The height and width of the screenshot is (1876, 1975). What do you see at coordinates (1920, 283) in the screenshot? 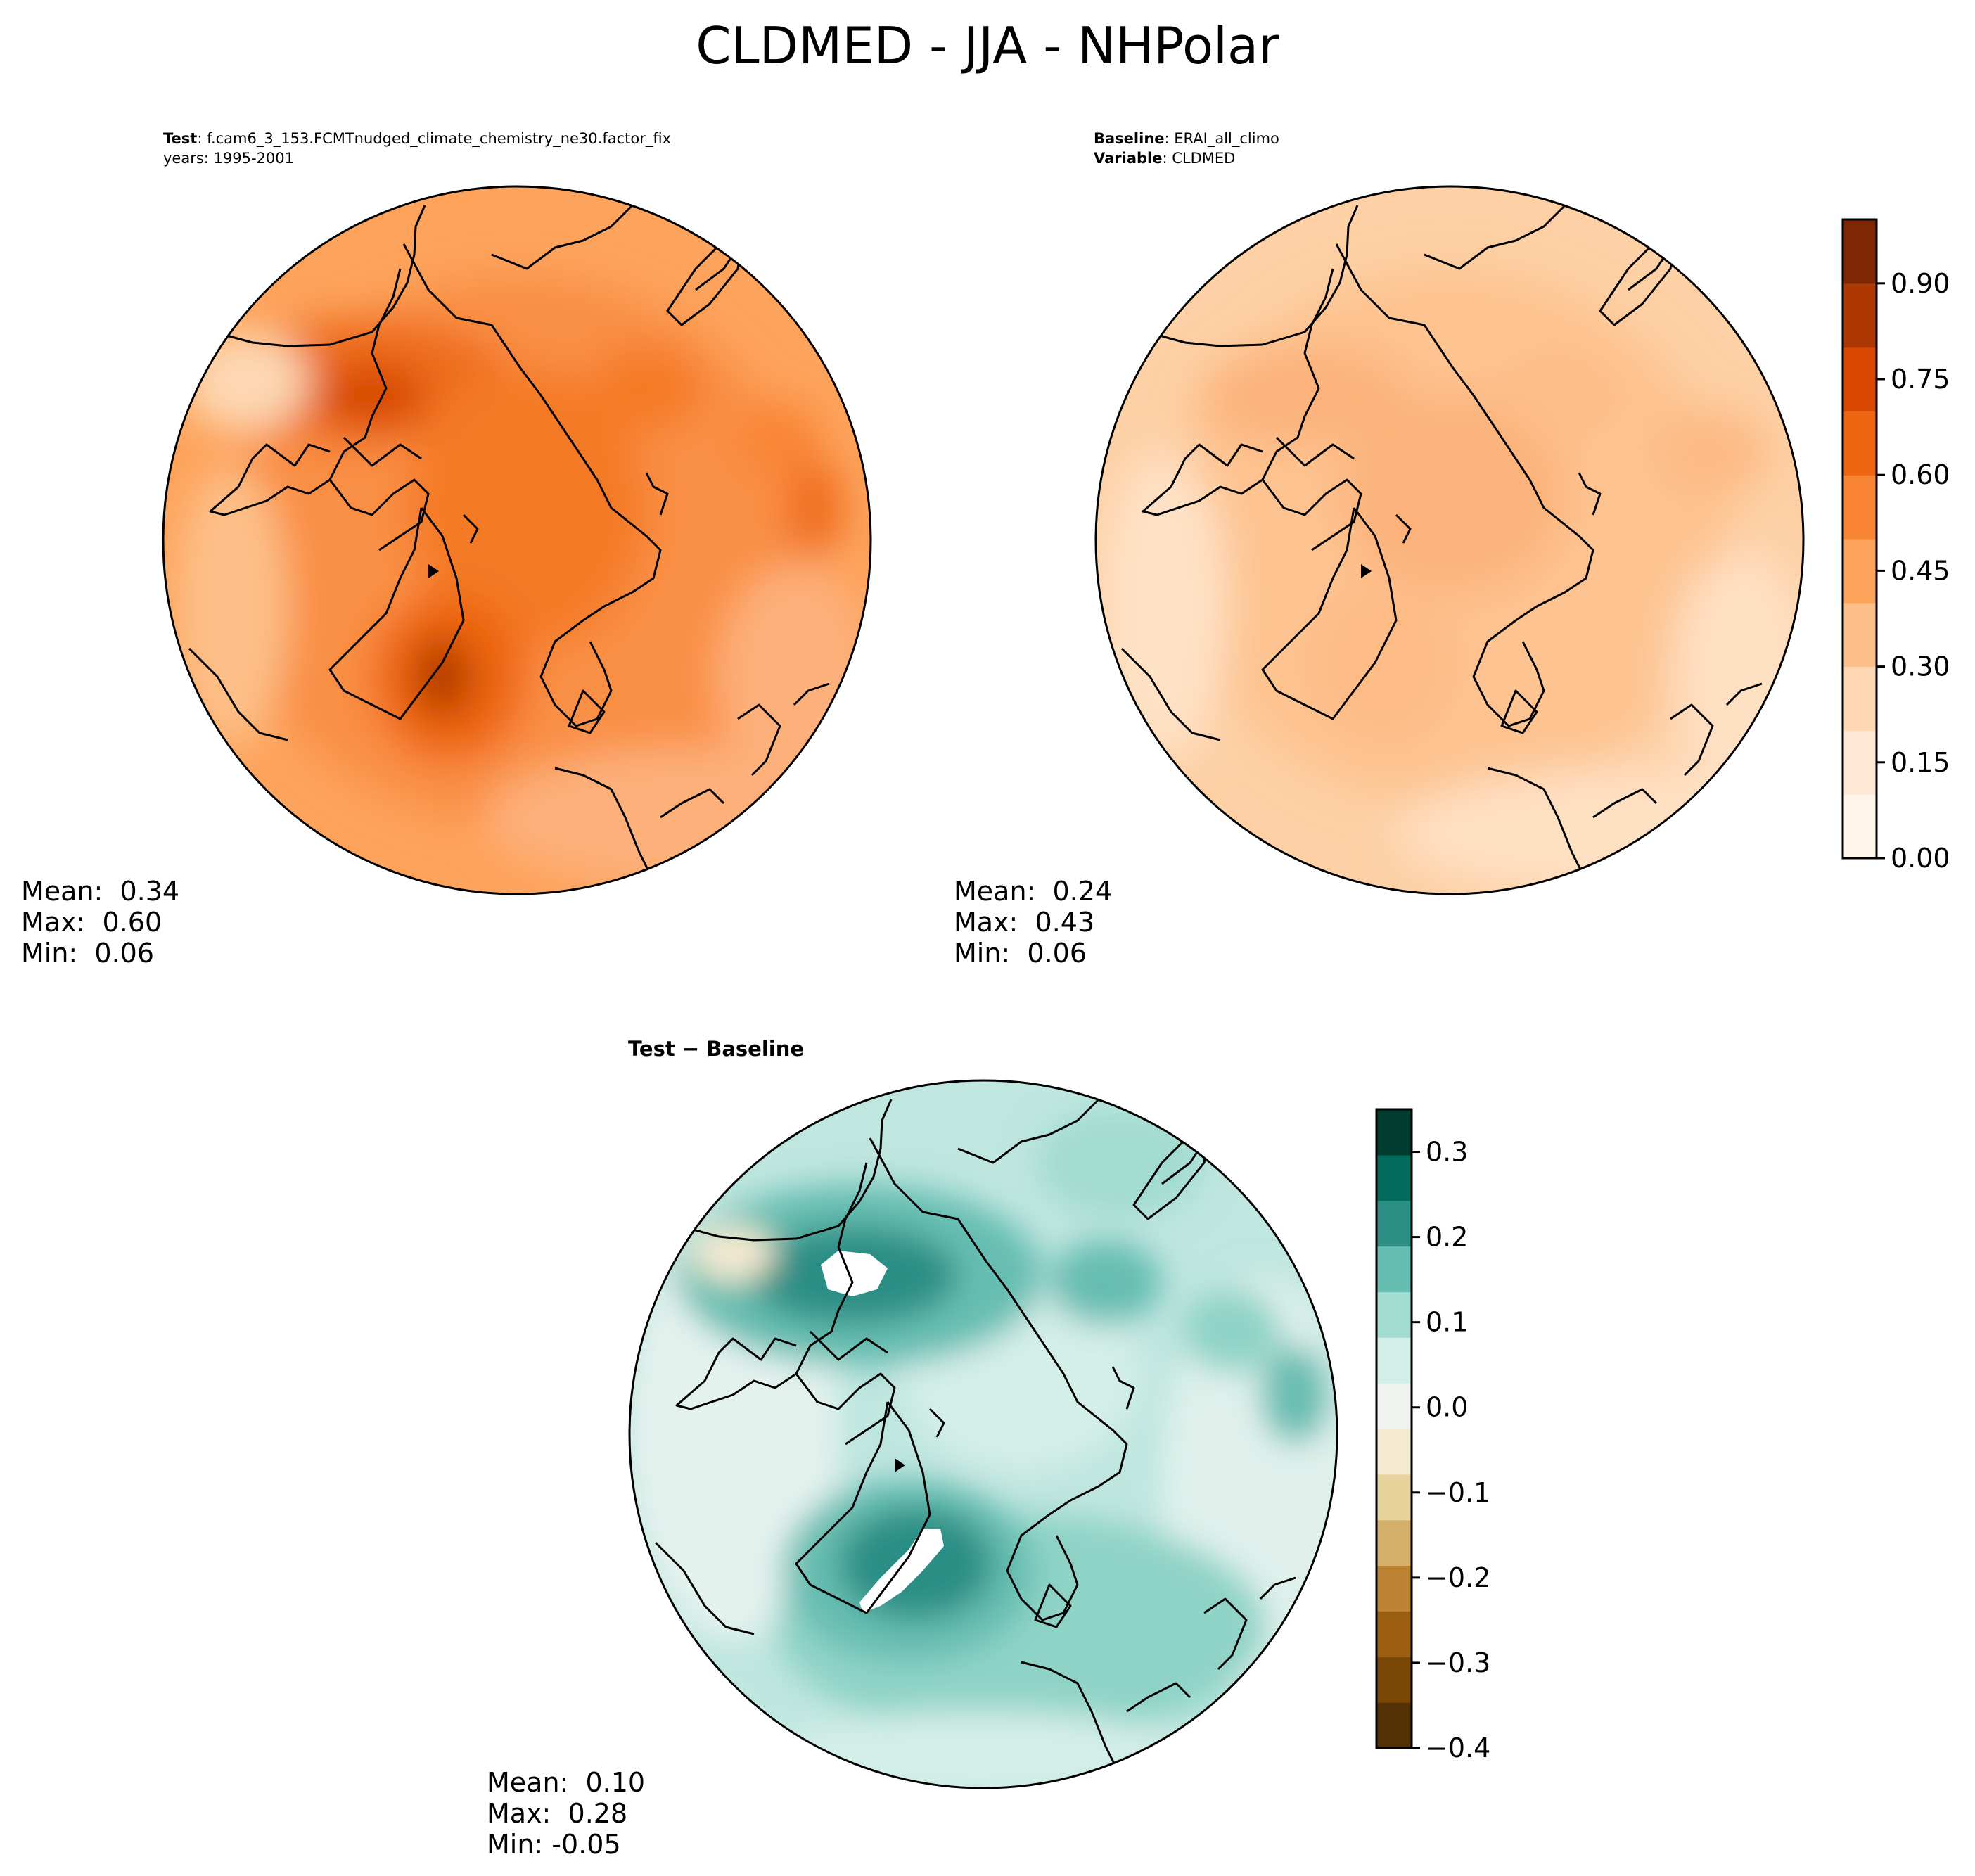
I see `main-colorbar-tick-label: 0.90` at bounding box center [1920, 283].